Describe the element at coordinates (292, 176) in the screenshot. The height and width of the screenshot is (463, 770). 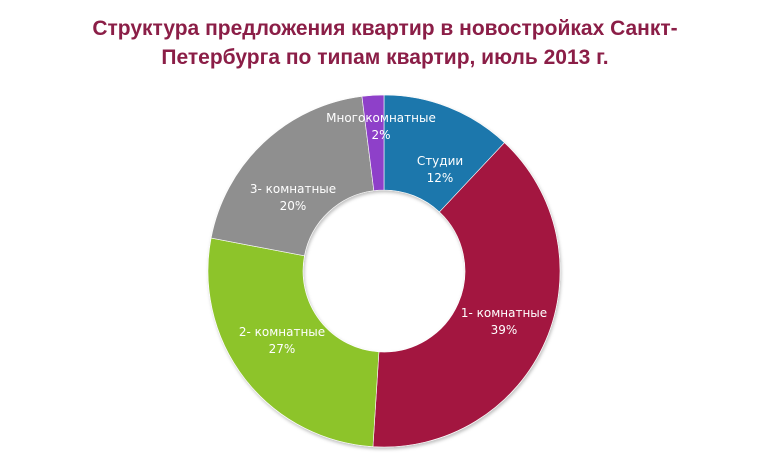
I see `slice-3room` at that location.